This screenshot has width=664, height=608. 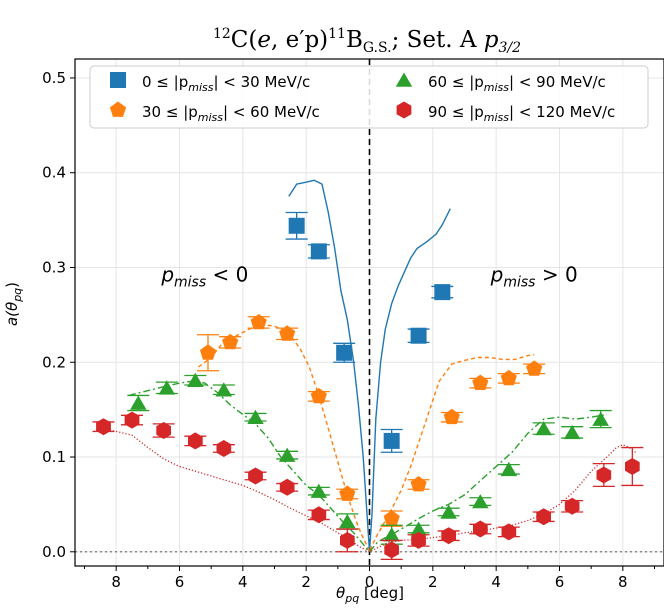 I want to click on title-reaction-start: C(, so click(x=244, y=40).